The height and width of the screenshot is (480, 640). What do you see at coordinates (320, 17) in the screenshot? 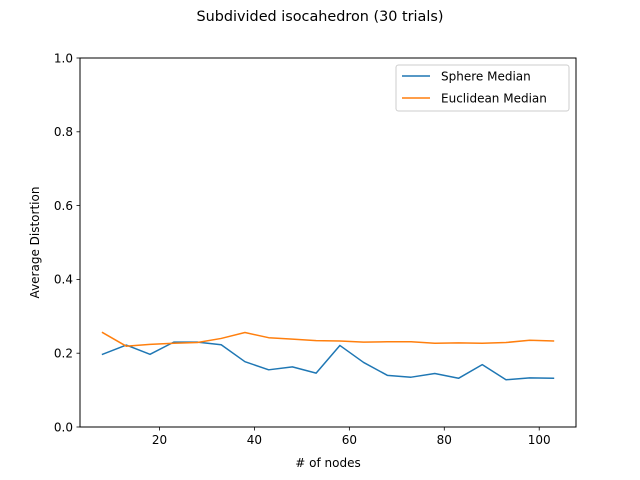
I see `chart-title: Subdivided isocahedron (30 trials)` at bounding box center [320, 17].